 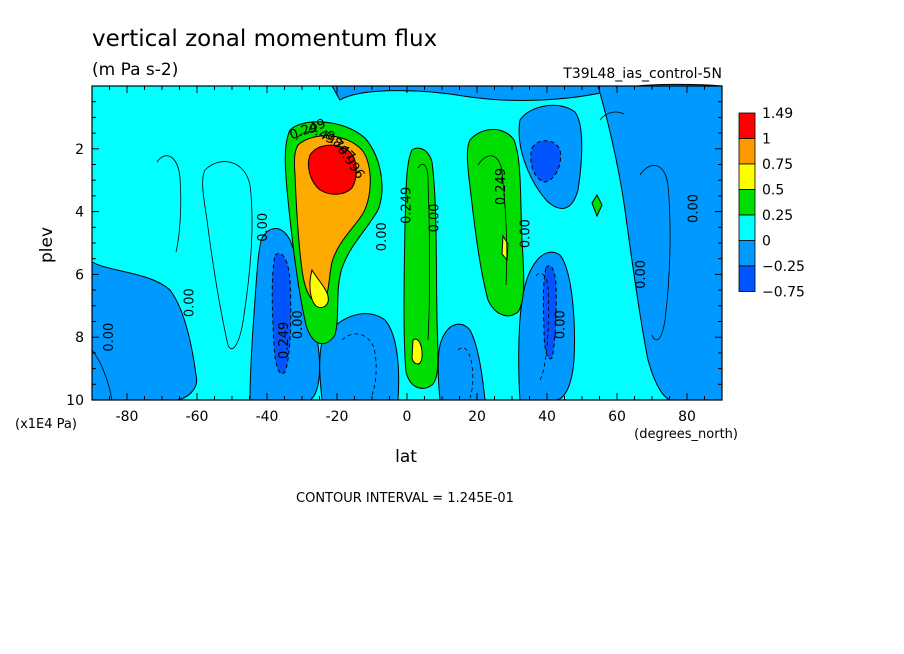 What do you see at coordinates (783, 267) in the screenshot?
I see `colorbar-label: −0.25` at bounding box center [783, 267].